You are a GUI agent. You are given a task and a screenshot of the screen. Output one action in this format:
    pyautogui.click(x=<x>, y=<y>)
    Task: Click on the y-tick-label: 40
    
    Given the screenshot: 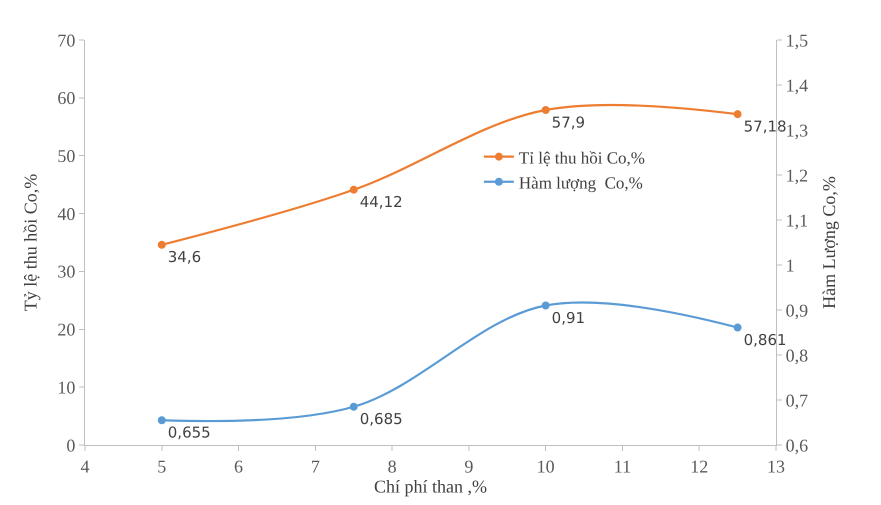 What is the action you would take?
    pyautogui.click(x=66, y=214)
    